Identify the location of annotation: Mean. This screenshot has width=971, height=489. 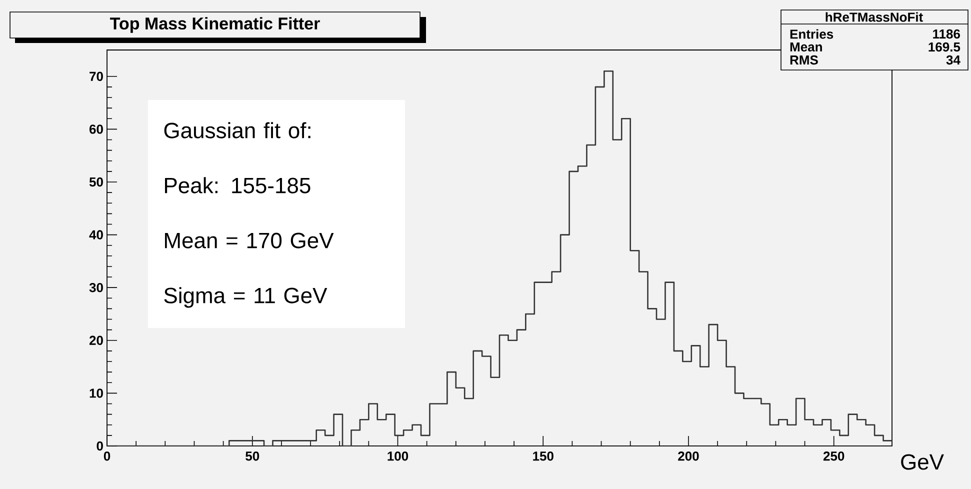
(806, 47).